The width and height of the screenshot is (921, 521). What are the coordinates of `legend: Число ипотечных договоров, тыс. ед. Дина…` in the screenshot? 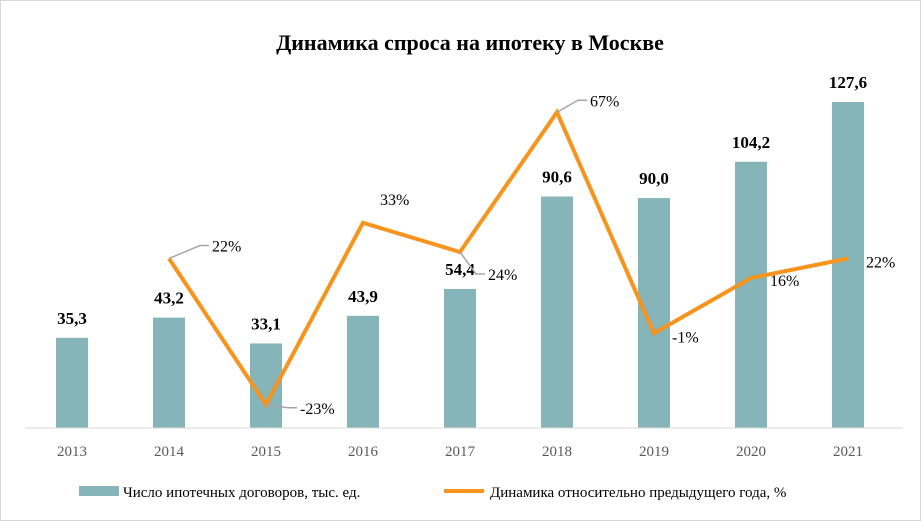 It's located at (432, 493).